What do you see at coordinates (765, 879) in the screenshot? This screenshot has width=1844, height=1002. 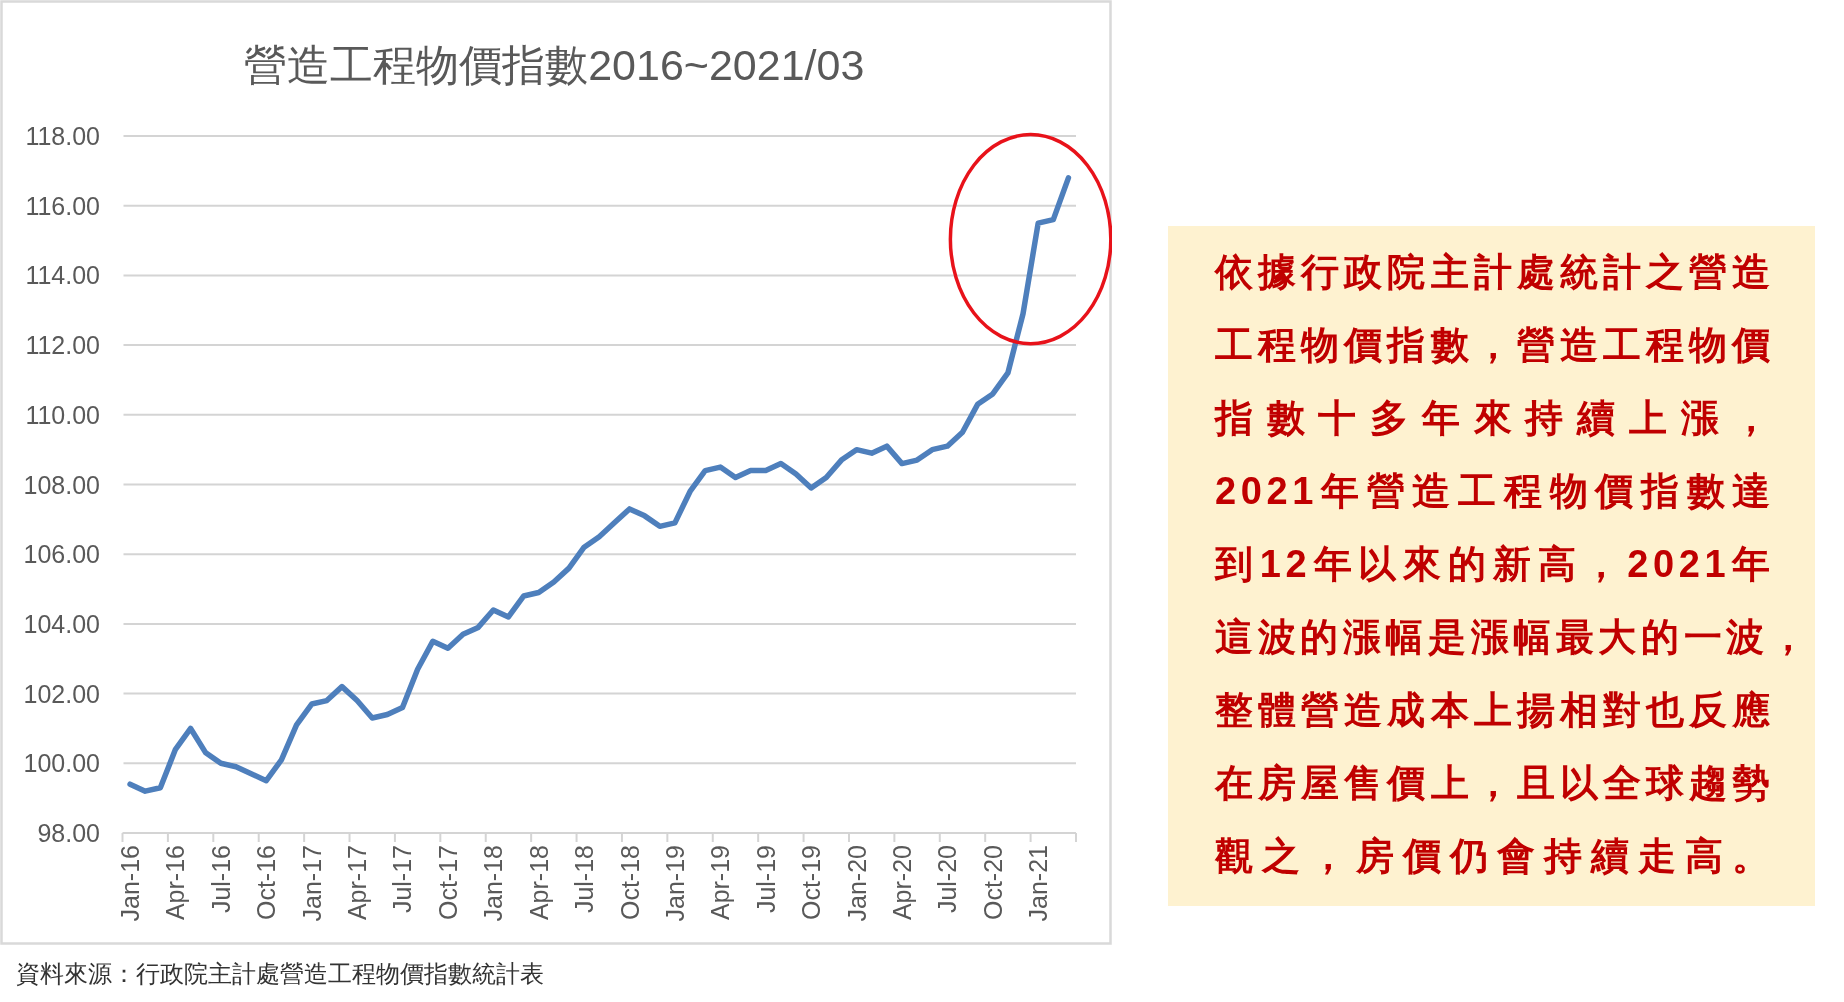 I see `x-tick-label: Jul-19` at bounding box center [765, 879].